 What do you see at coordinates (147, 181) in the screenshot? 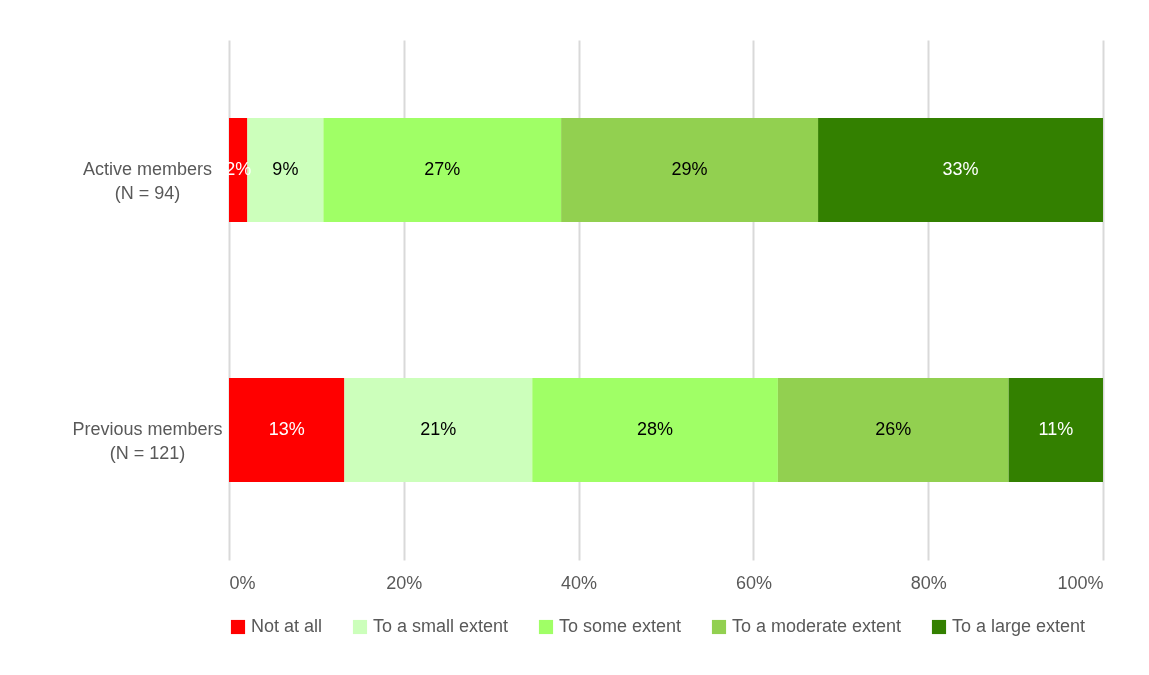
I see `y-tick-label: Active members (N = 94)` at bounding box center [147, 181].